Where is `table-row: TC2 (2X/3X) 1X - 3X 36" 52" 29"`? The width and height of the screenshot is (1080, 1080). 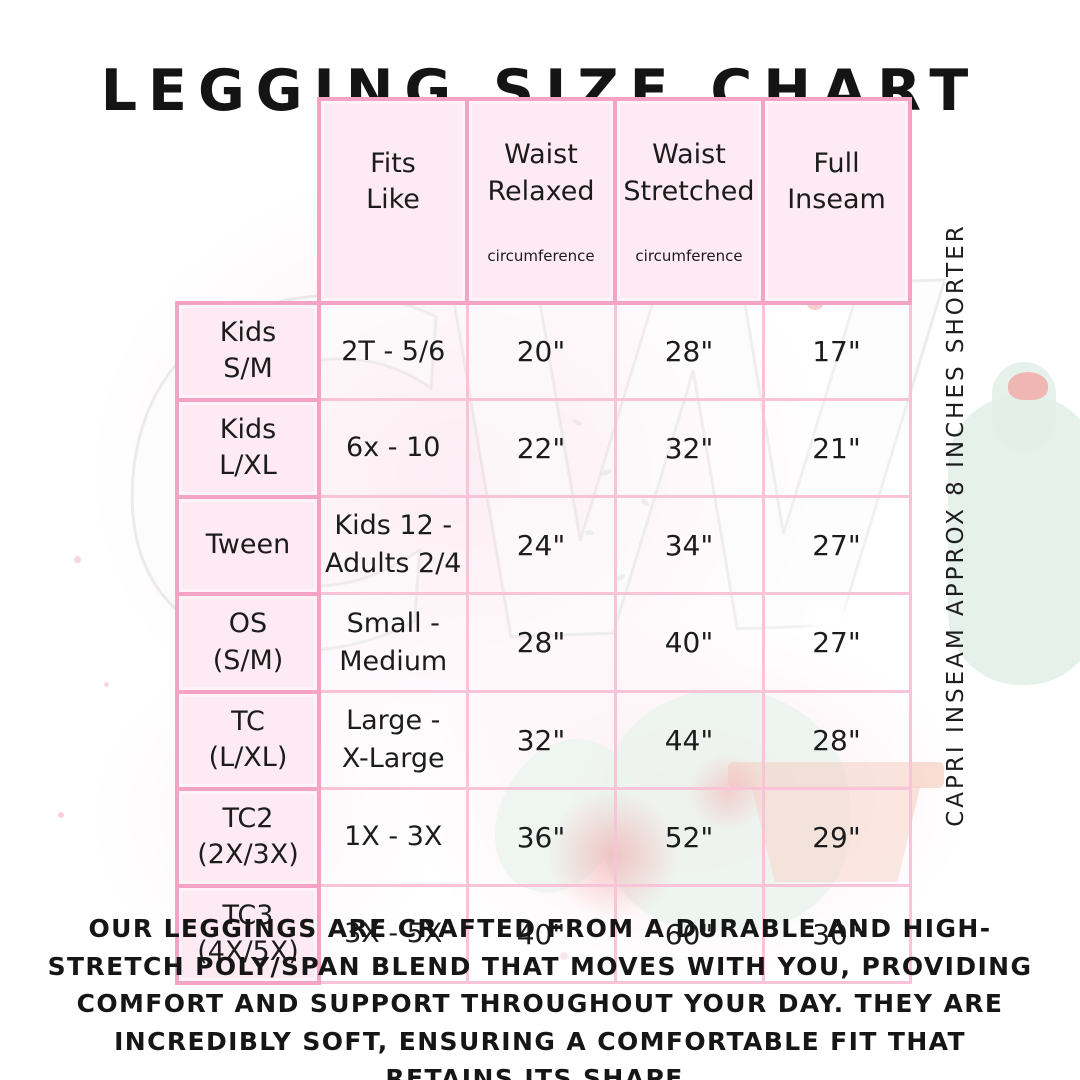 table-row: TC2 (2X/3X) 1X - 3X 36" 52" 29" is located at coordinates (543, 837).